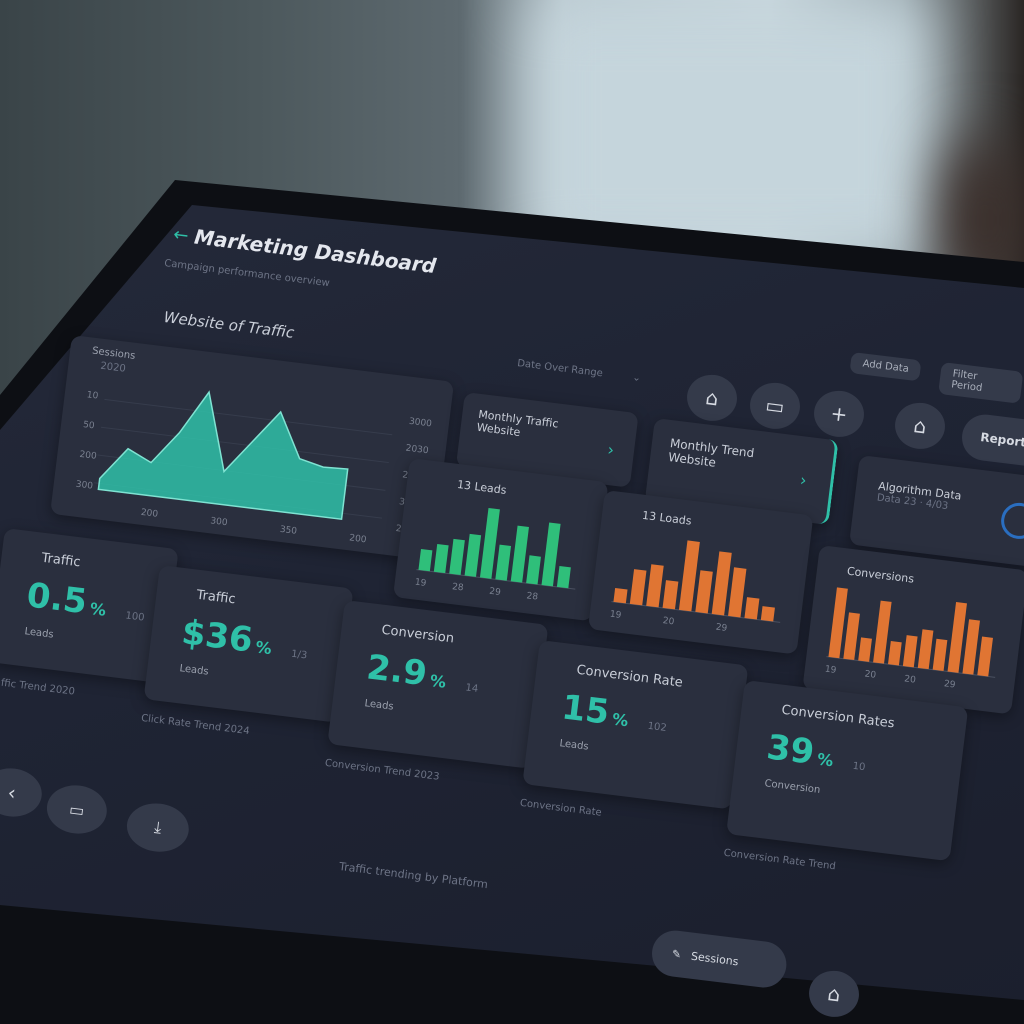  I want to click on y-tick-label-left: 10, so click(92, 395).